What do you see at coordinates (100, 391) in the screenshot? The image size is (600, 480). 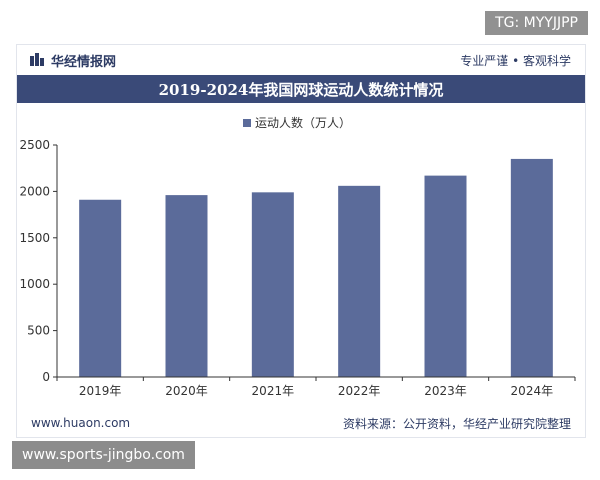 I see `x-tick-label: 2019年` at bounding box center [100, 391].